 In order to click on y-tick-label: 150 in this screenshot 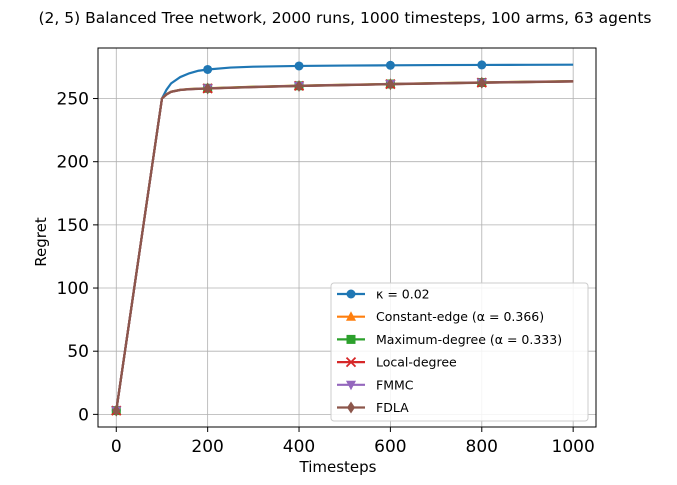, I will do `click(73, 226)`.